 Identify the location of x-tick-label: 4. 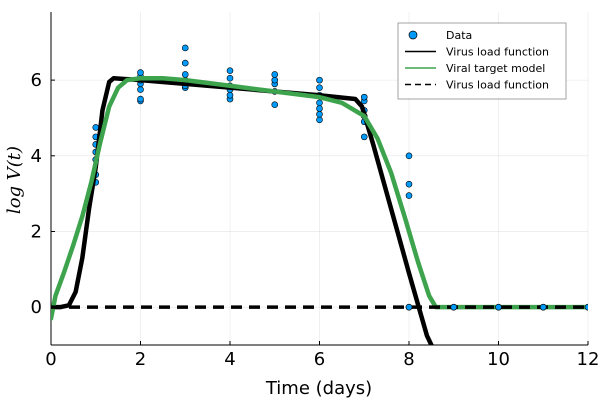
(229, 359).